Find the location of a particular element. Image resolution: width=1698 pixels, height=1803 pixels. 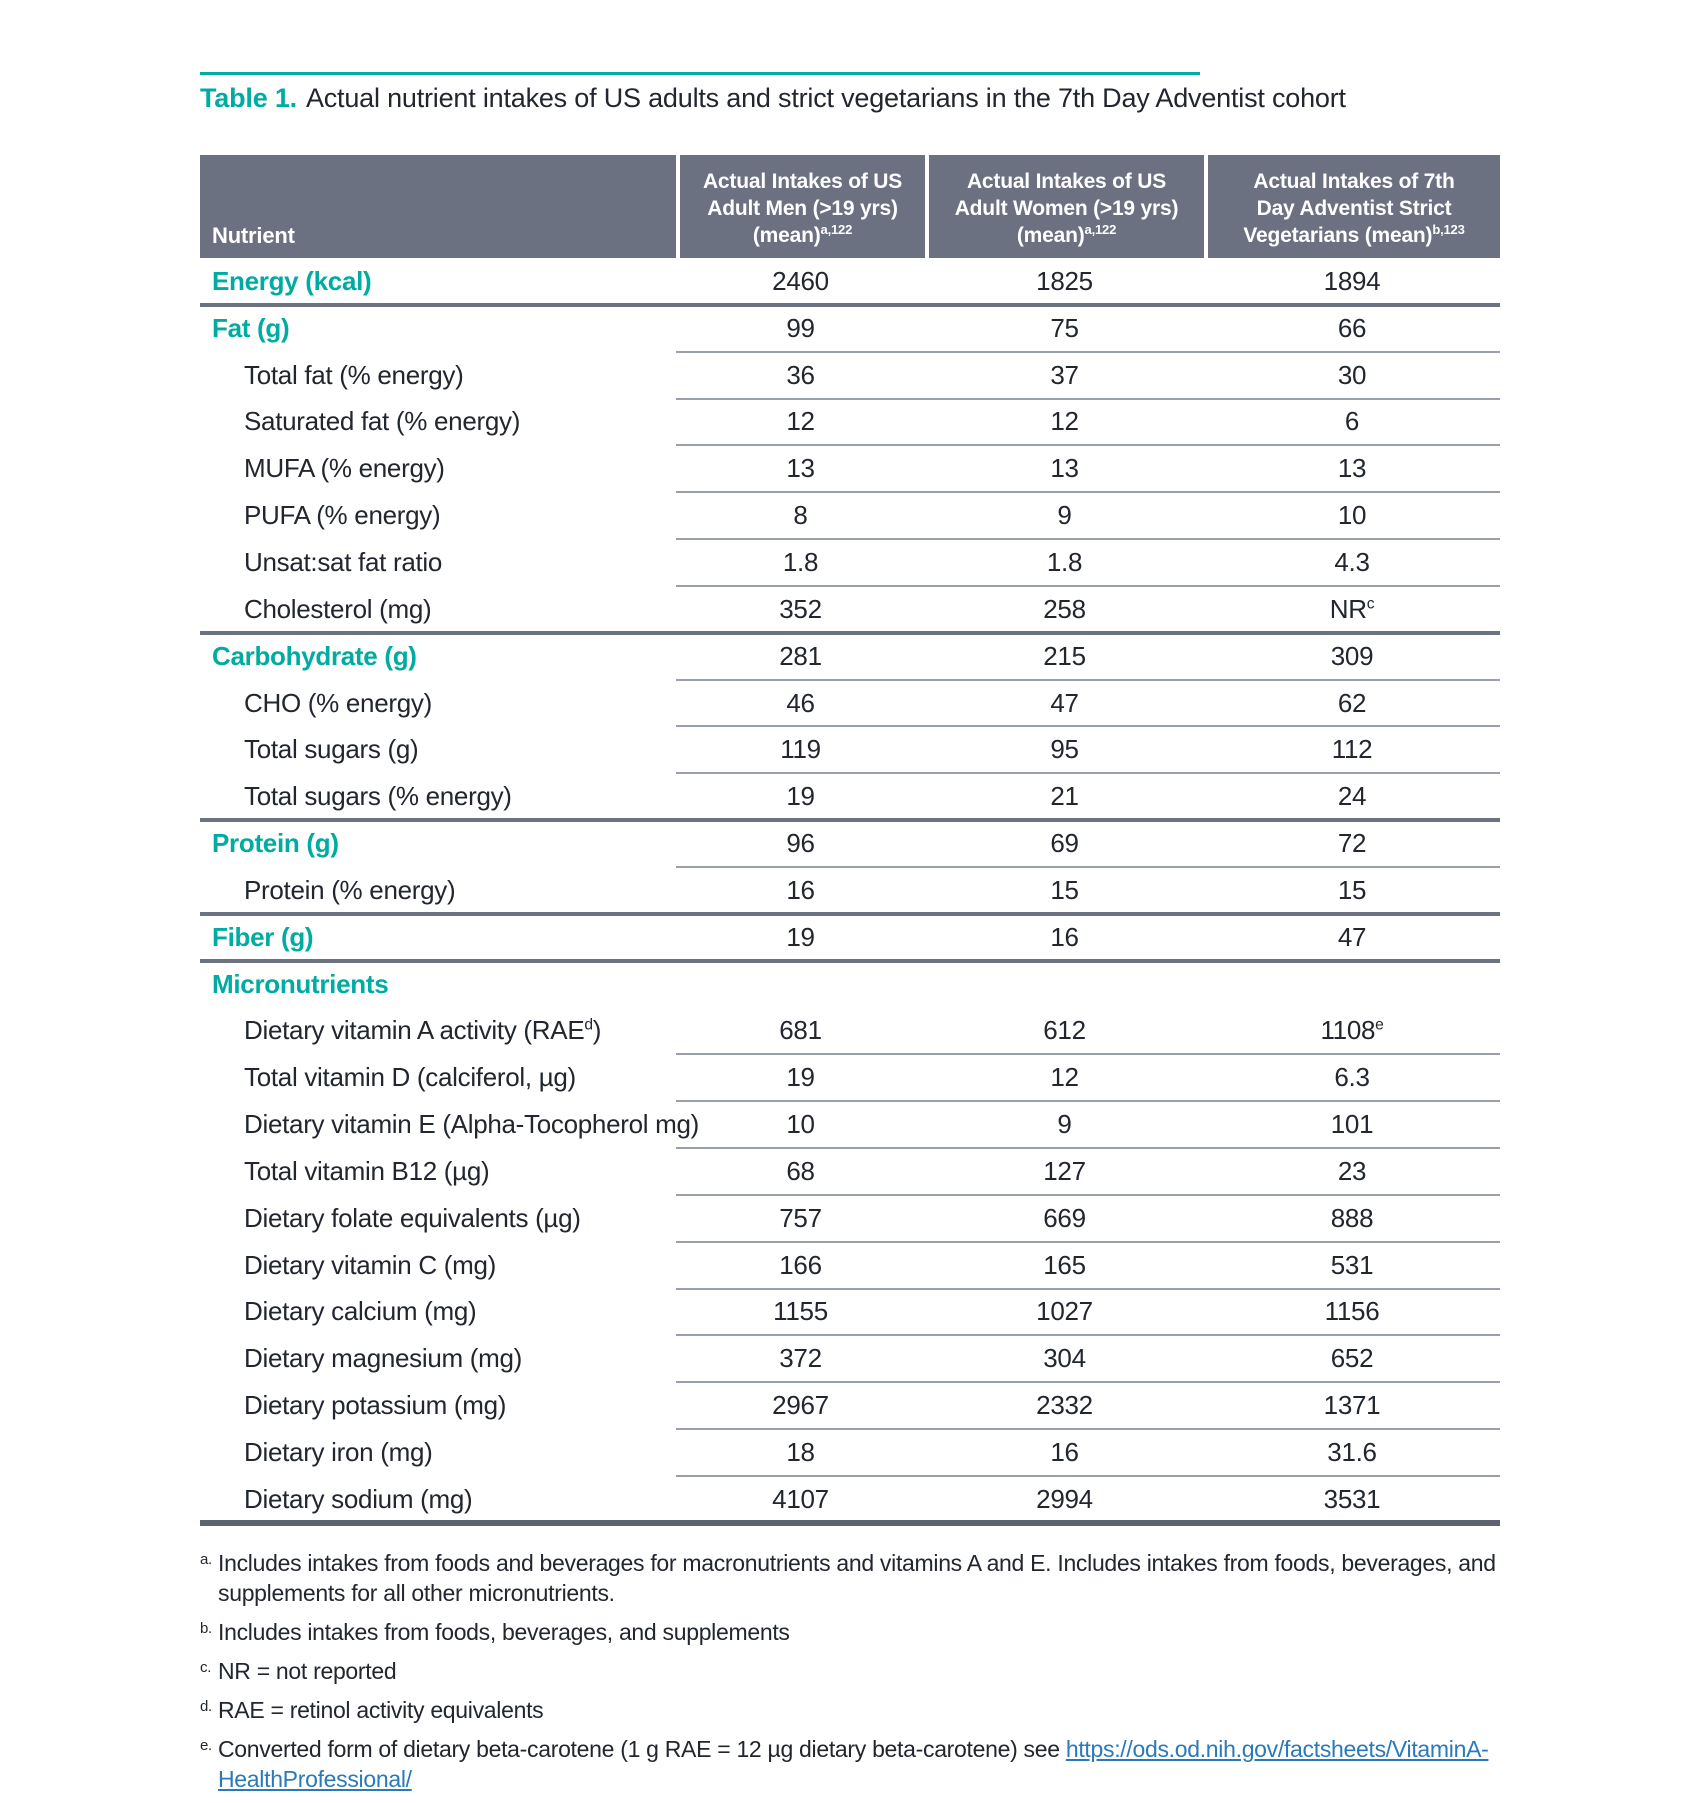

value-cell: 119 is located at coordinates (800, 749).